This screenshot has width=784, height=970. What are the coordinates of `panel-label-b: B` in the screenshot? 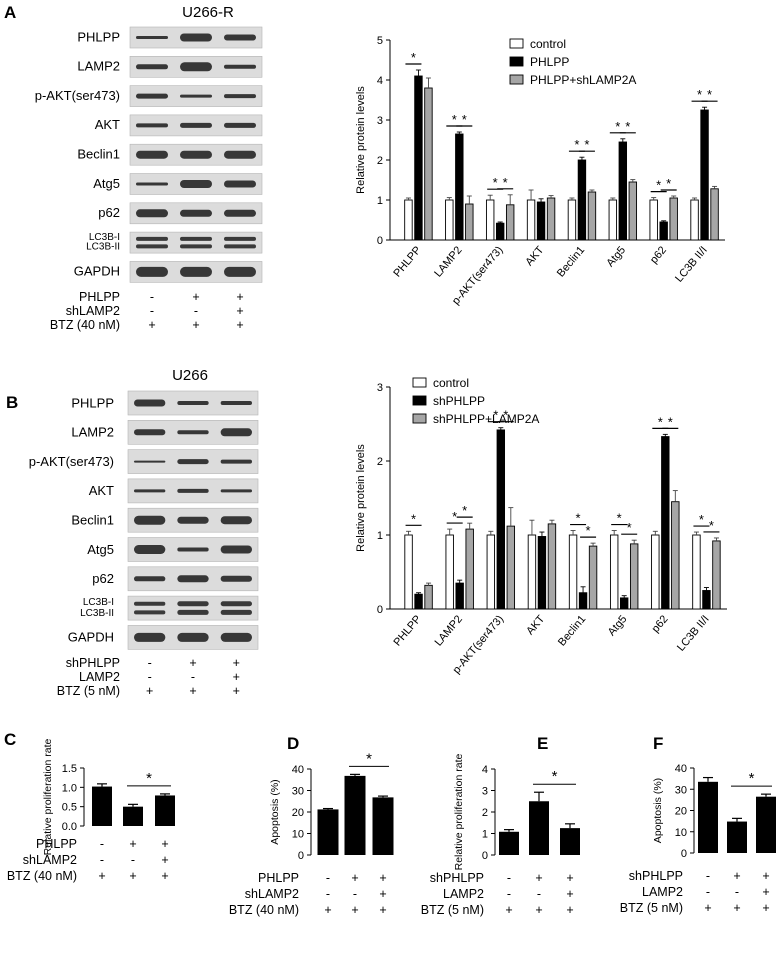 It's located at (12, 402).